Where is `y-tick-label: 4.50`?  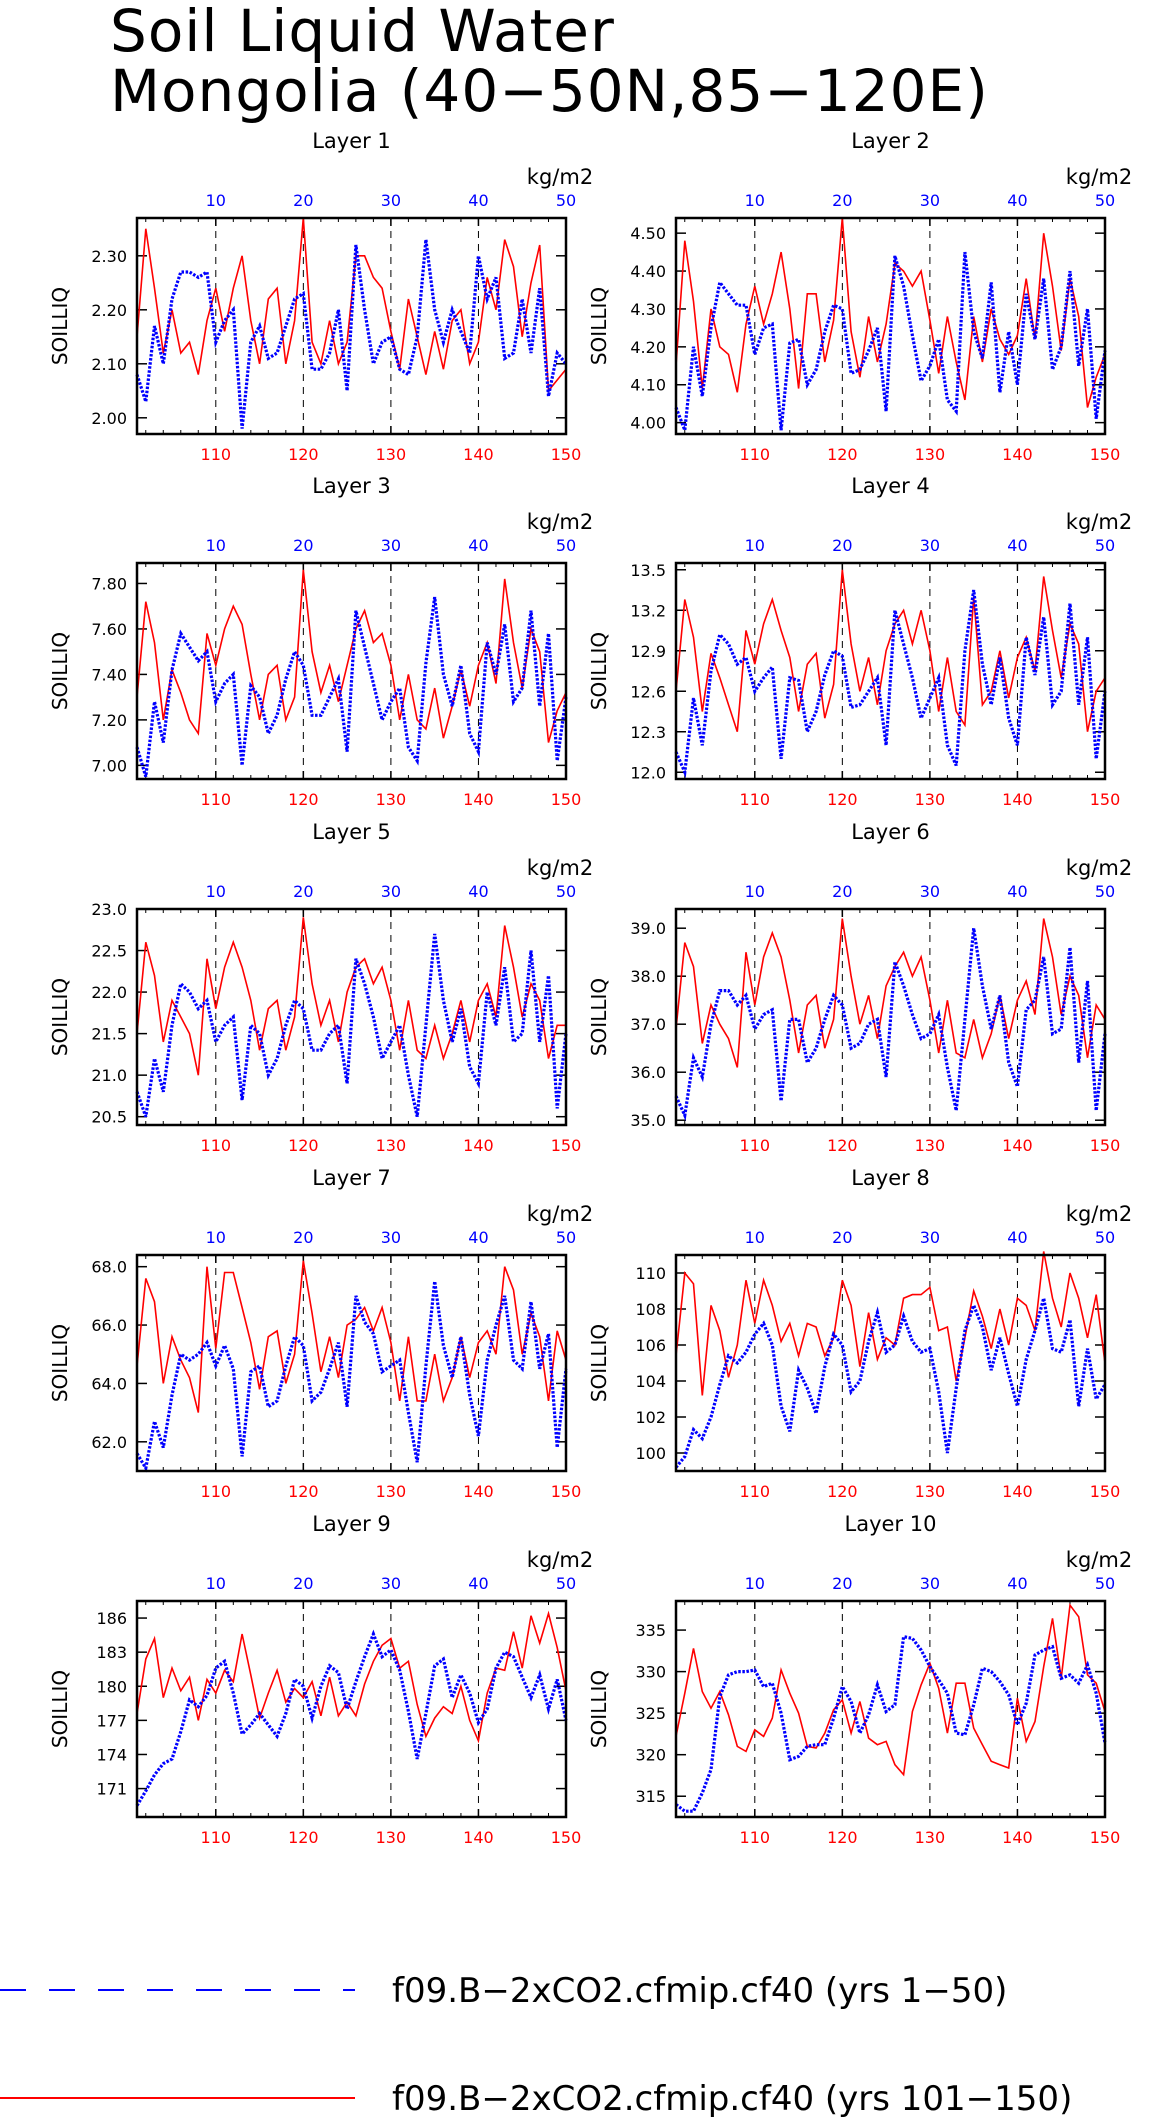
y-tick-label: 4.50 is located at coordinates (648, 233).